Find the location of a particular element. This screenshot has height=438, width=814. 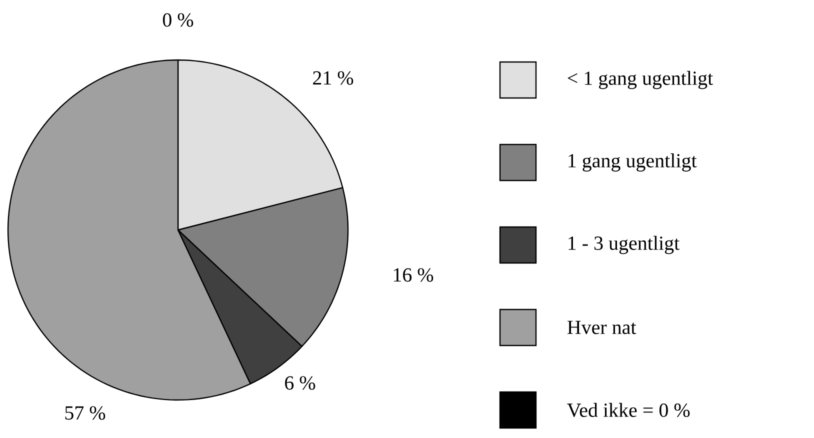

text: 0 % is located at coordinates (178, 20).